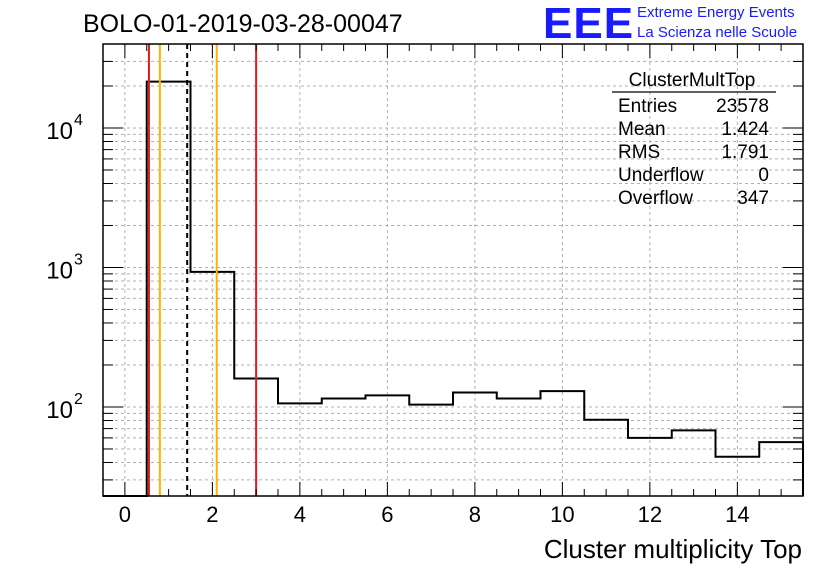  What do you see at coordinates (78, 399) in the screenshot?
I see `y-tick-label-exponent: 2` at bounding box center [78, 399].